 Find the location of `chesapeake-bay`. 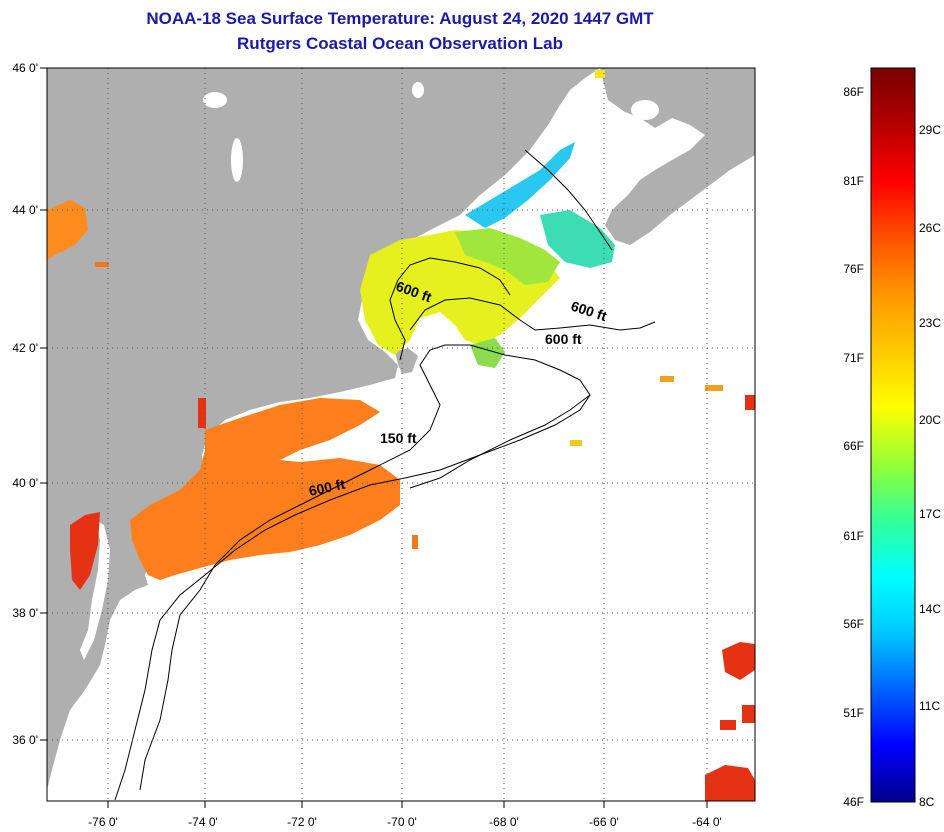

chesapeake-bay is located at coordinates (95, 590).